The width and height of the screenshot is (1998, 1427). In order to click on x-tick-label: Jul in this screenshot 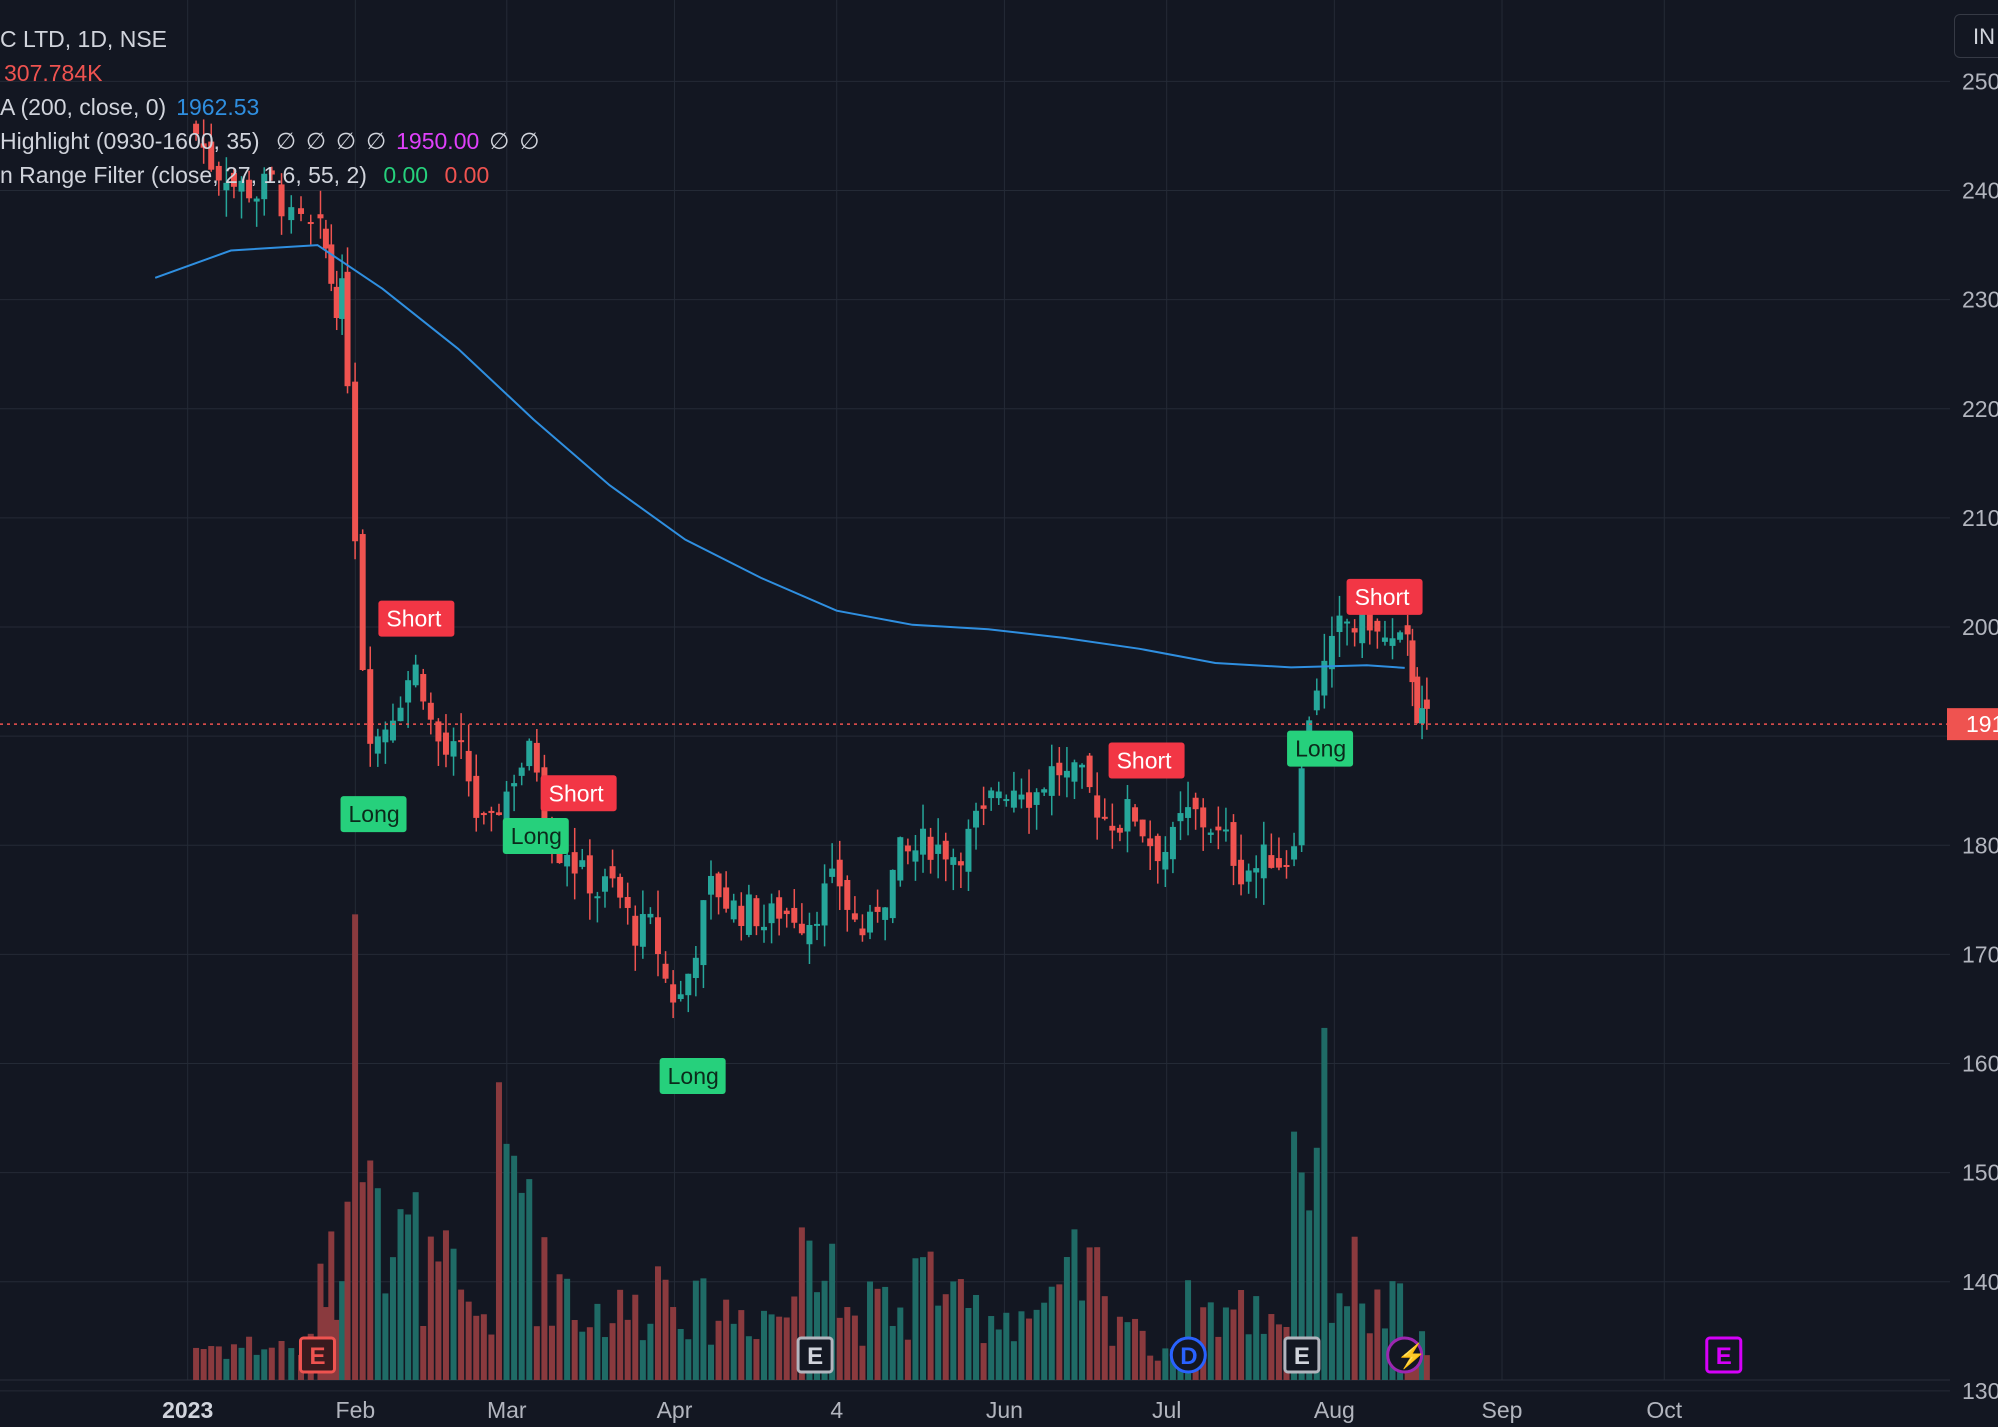, I will do `click(1166, 1410)`.